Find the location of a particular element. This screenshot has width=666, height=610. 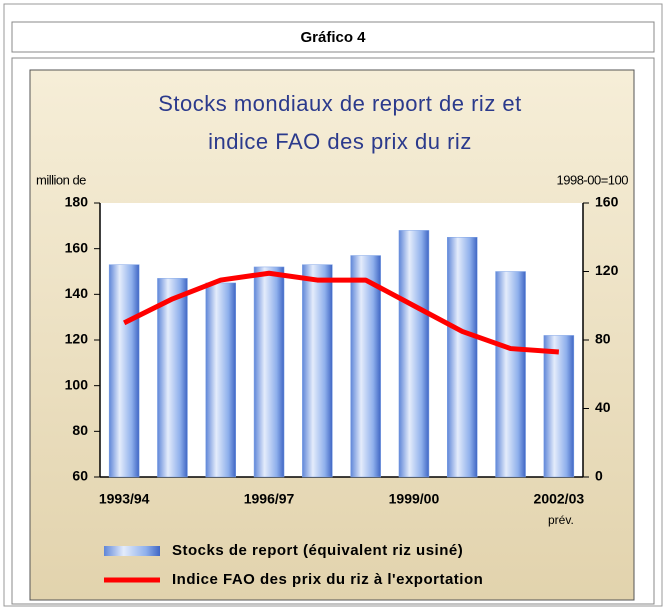

y-tick-label: 80 is located at coordinates (80, 430).